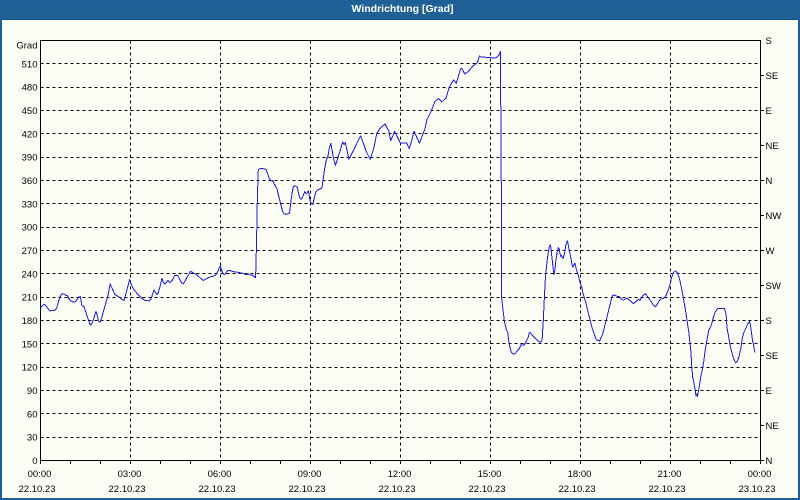  What do you see at coordinates (30, 251) in the screenshot?
I see `svg-text: 270` at bounding box center [30, 251].